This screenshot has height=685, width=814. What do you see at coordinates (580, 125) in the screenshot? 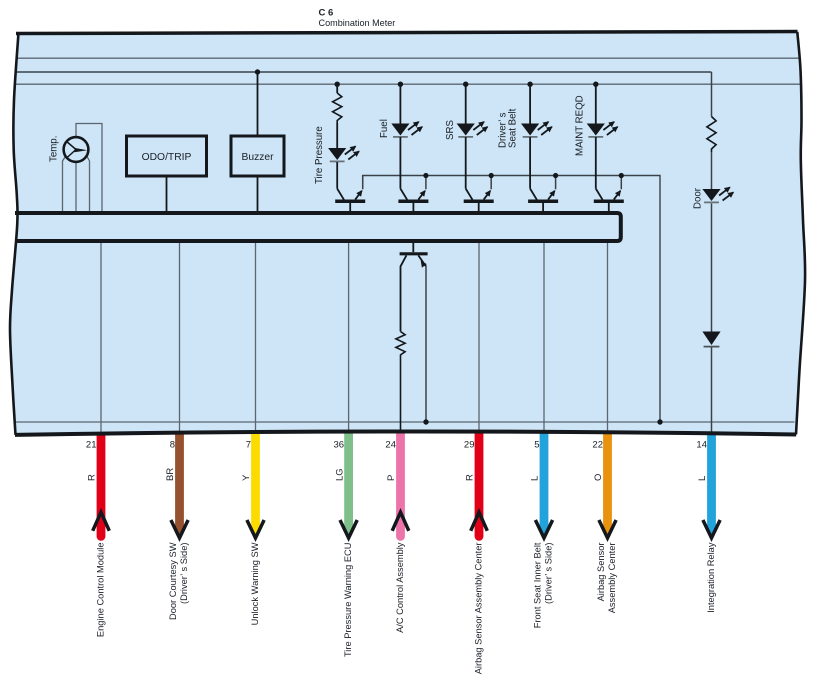
I see `svg-text: MAINT REQD` at bounding box center [580, 125].